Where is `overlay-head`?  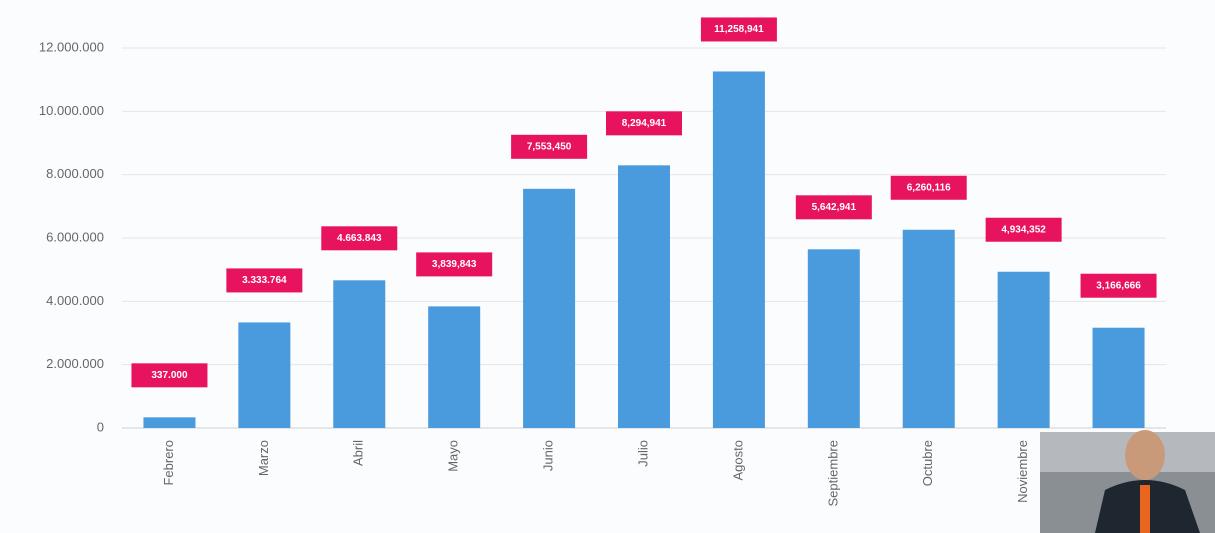 overlay-head is located at coordinates (1145, 455).